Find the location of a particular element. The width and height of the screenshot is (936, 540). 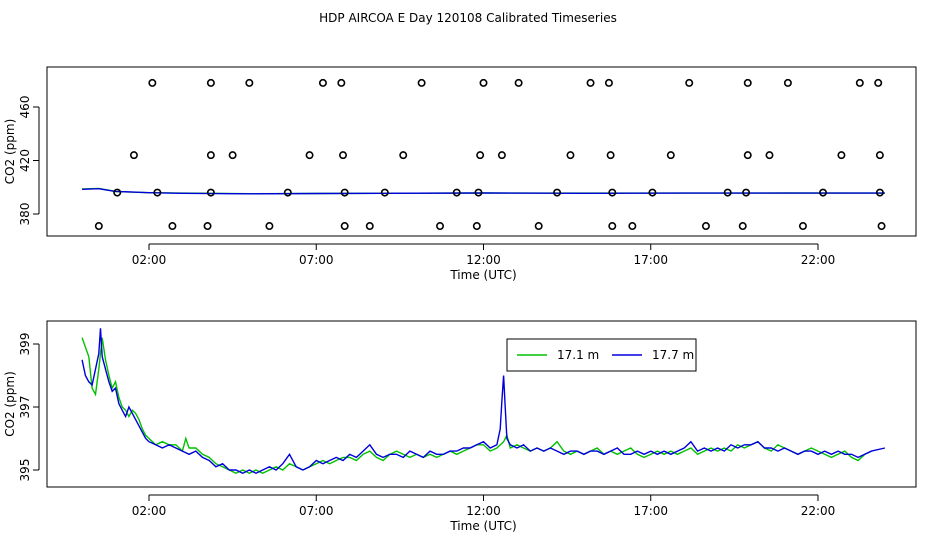

y-tick-label: 397 is located at coordinates (25, 407).